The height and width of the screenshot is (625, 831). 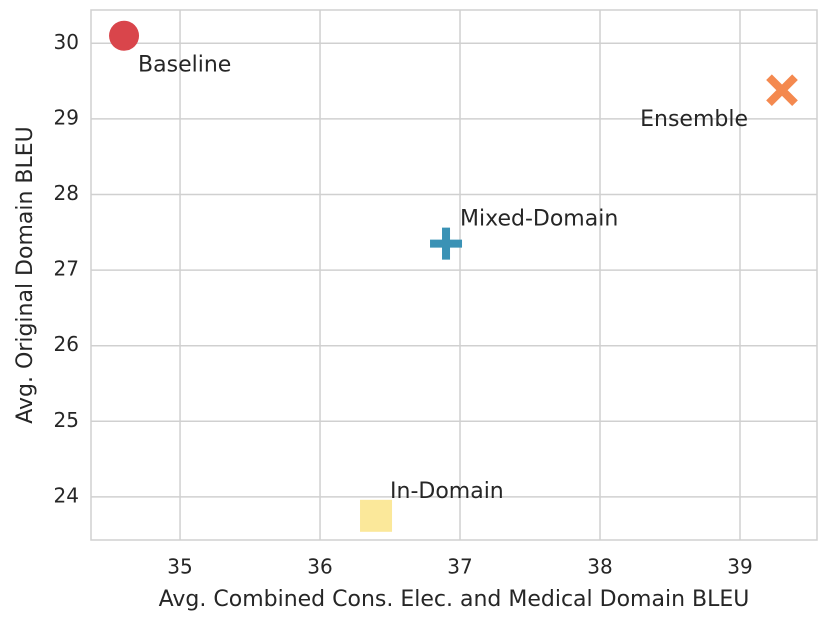 What do you see at coordinates (539, 219) in the screenshot?
I see `point-label: Mixed-Domain` at bounding box center [539, 219].